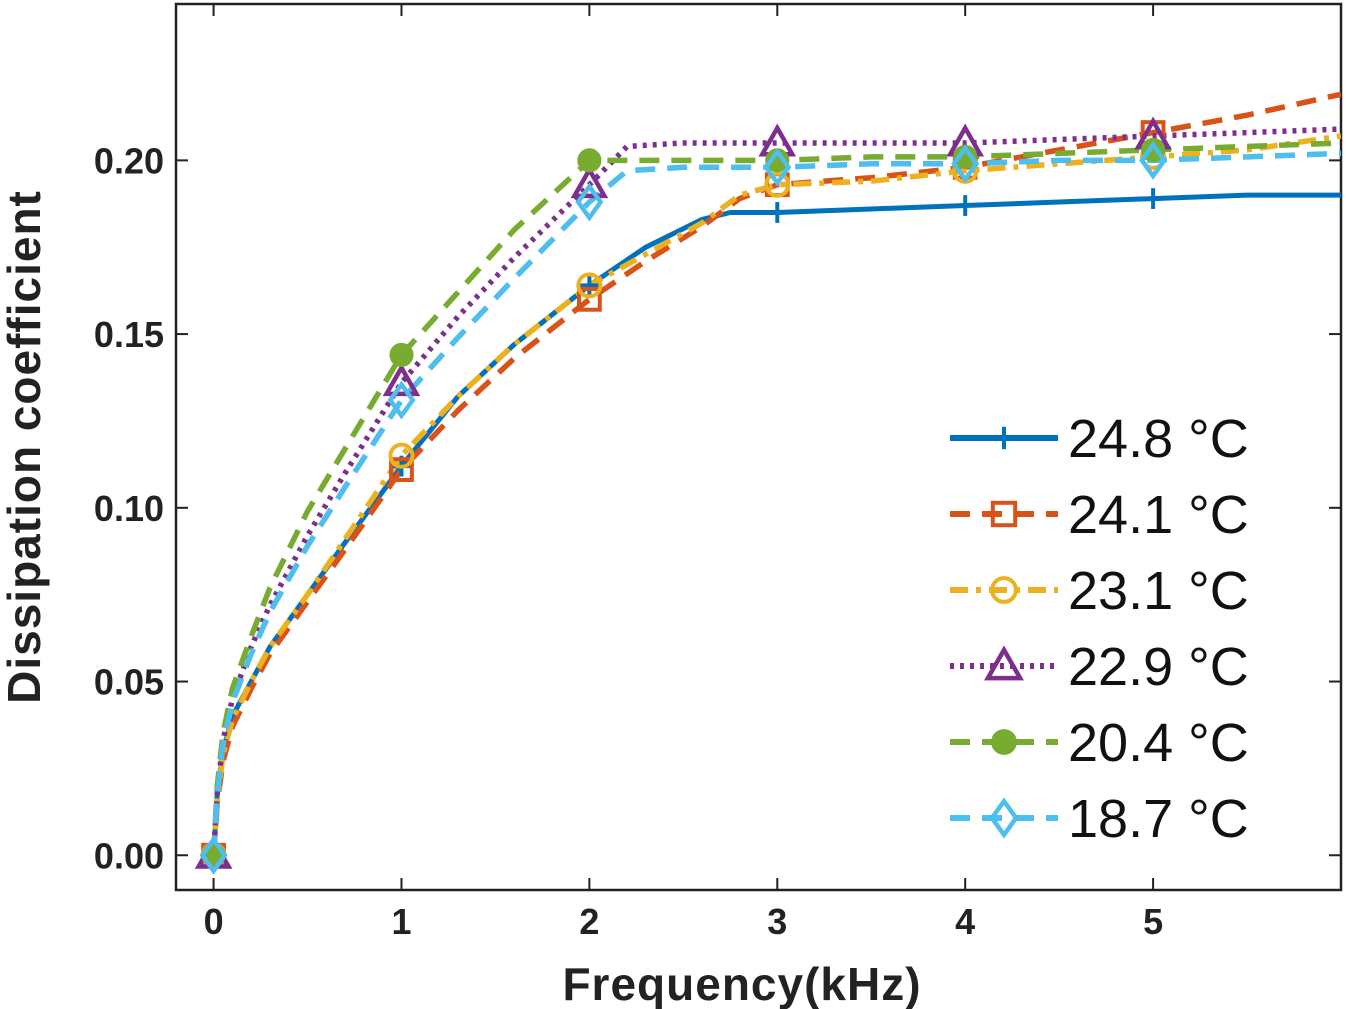 This screenshot has height=1009, width=1346. I want to click on legend-label-3: 22.9 °C, so click(1158, 667).